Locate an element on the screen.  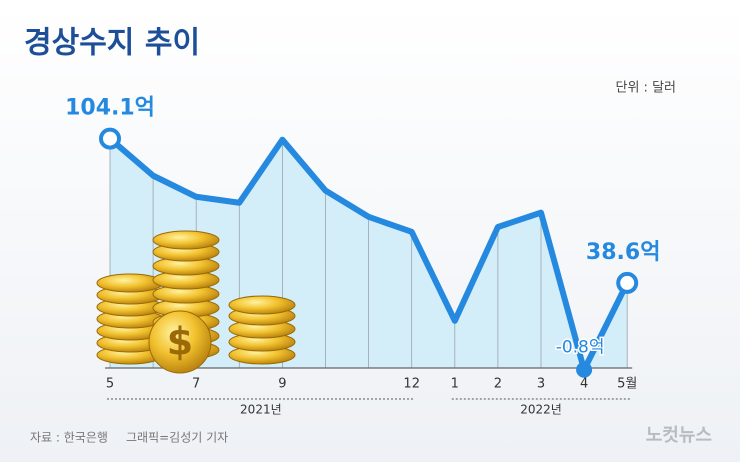
source: 자료 : 한국은행 is located at coordinates (69, 437).